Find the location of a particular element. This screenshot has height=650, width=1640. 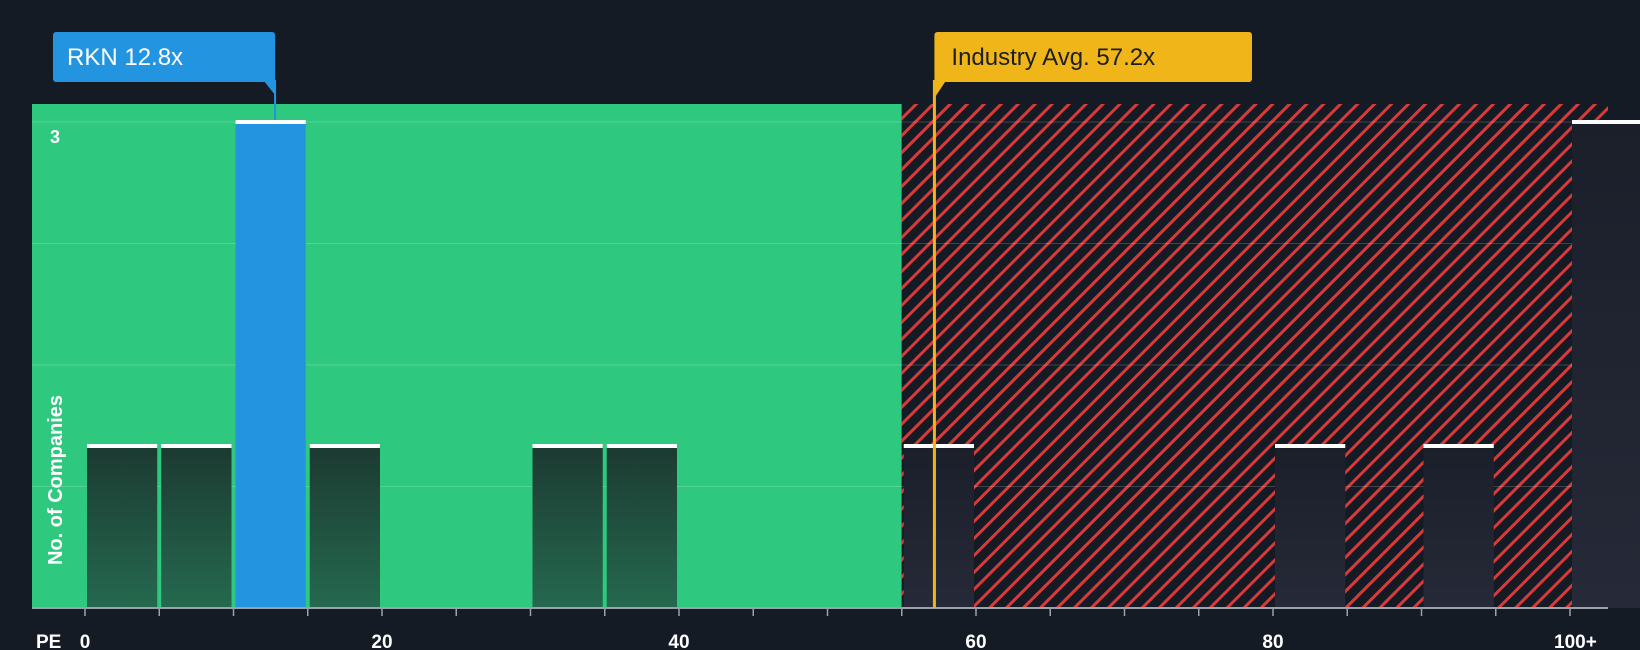

x-tick-label: 80 is located at coordinates (1272, 641).